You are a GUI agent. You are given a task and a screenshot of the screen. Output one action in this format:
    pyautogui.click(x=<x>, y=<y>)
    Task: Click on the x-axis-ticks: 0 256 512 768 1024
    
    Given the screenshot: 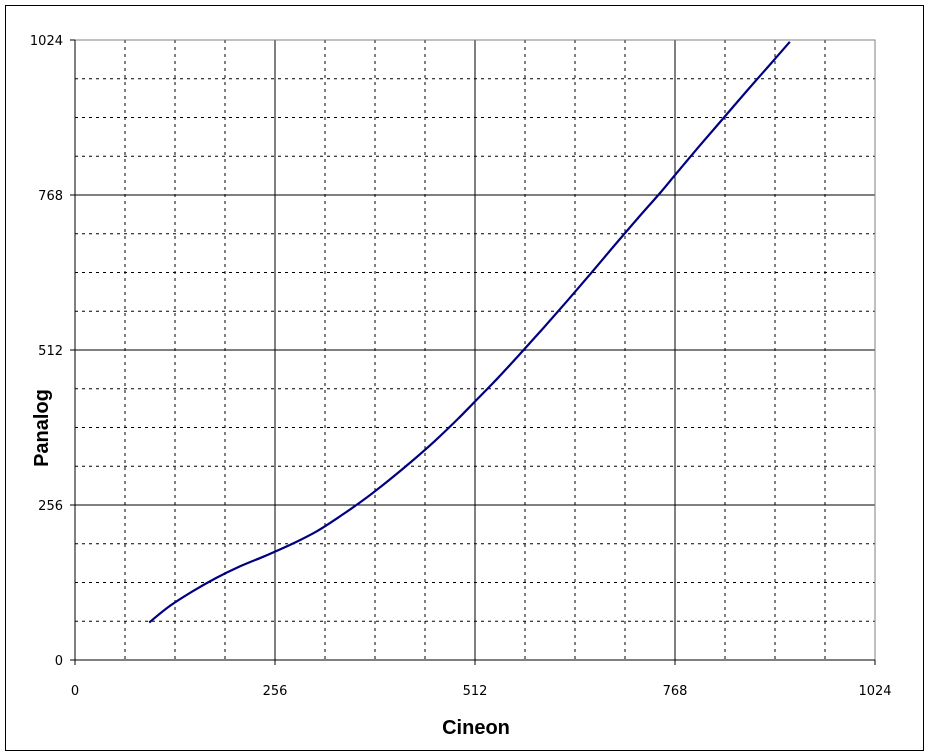 What is the action you would take?
    pyautogui.click(x=481, y=679)
    